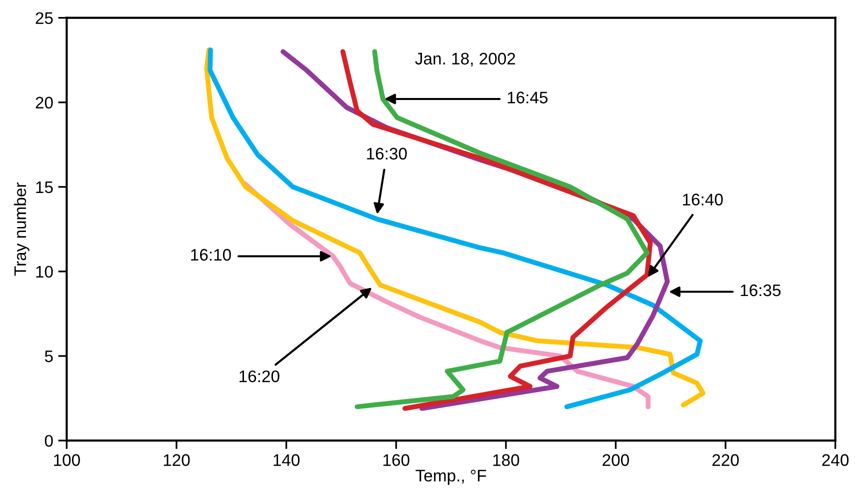  What do you see at coordinates (396, 460) in the screenshot?
I see `x-tick-label: 160` at bounding box center [396, 460].